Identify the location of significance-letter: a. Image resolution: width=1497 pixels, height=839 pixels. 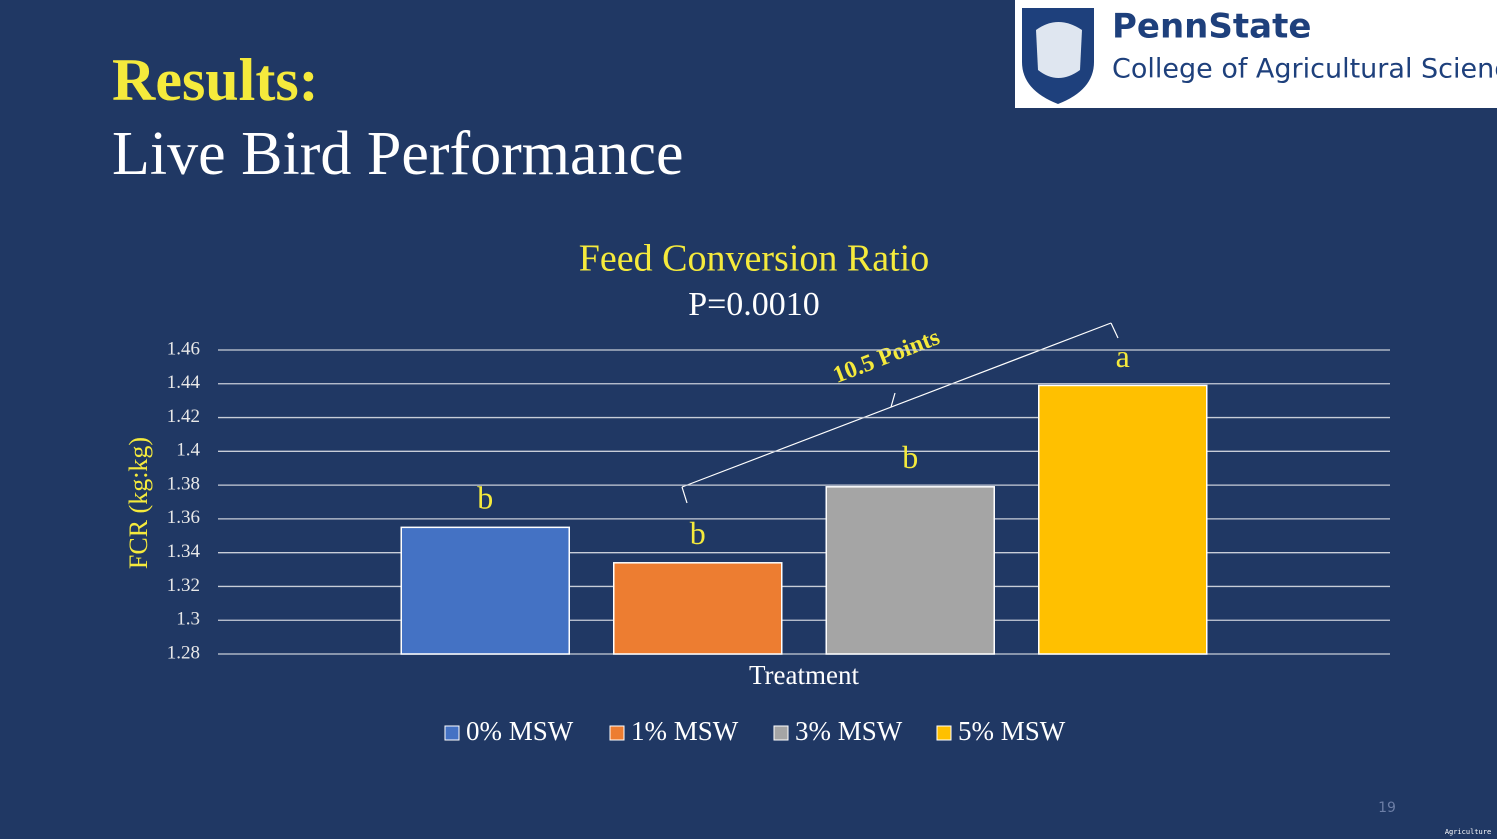
(1123, 356).